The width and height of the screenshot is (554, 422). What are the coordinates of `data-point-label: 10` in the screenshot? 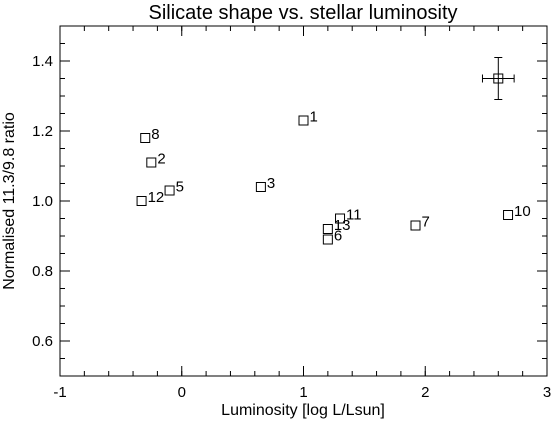 It's located at (522, 211).